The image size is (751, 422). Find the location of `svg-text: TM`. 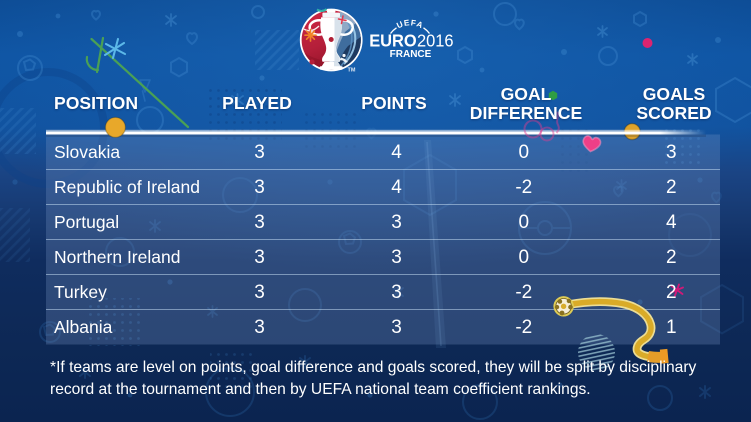

svg-text: TM is located at coordinates (352, 71).